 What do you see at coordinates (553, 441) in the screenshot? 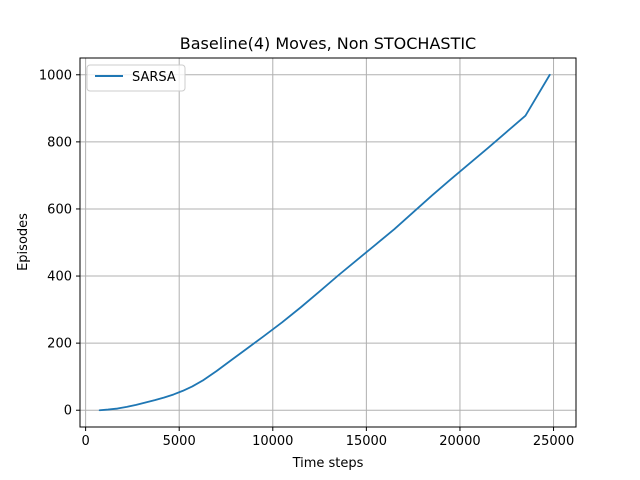
I see `x-tick-label: 25000` at bounding box center [553, 441].